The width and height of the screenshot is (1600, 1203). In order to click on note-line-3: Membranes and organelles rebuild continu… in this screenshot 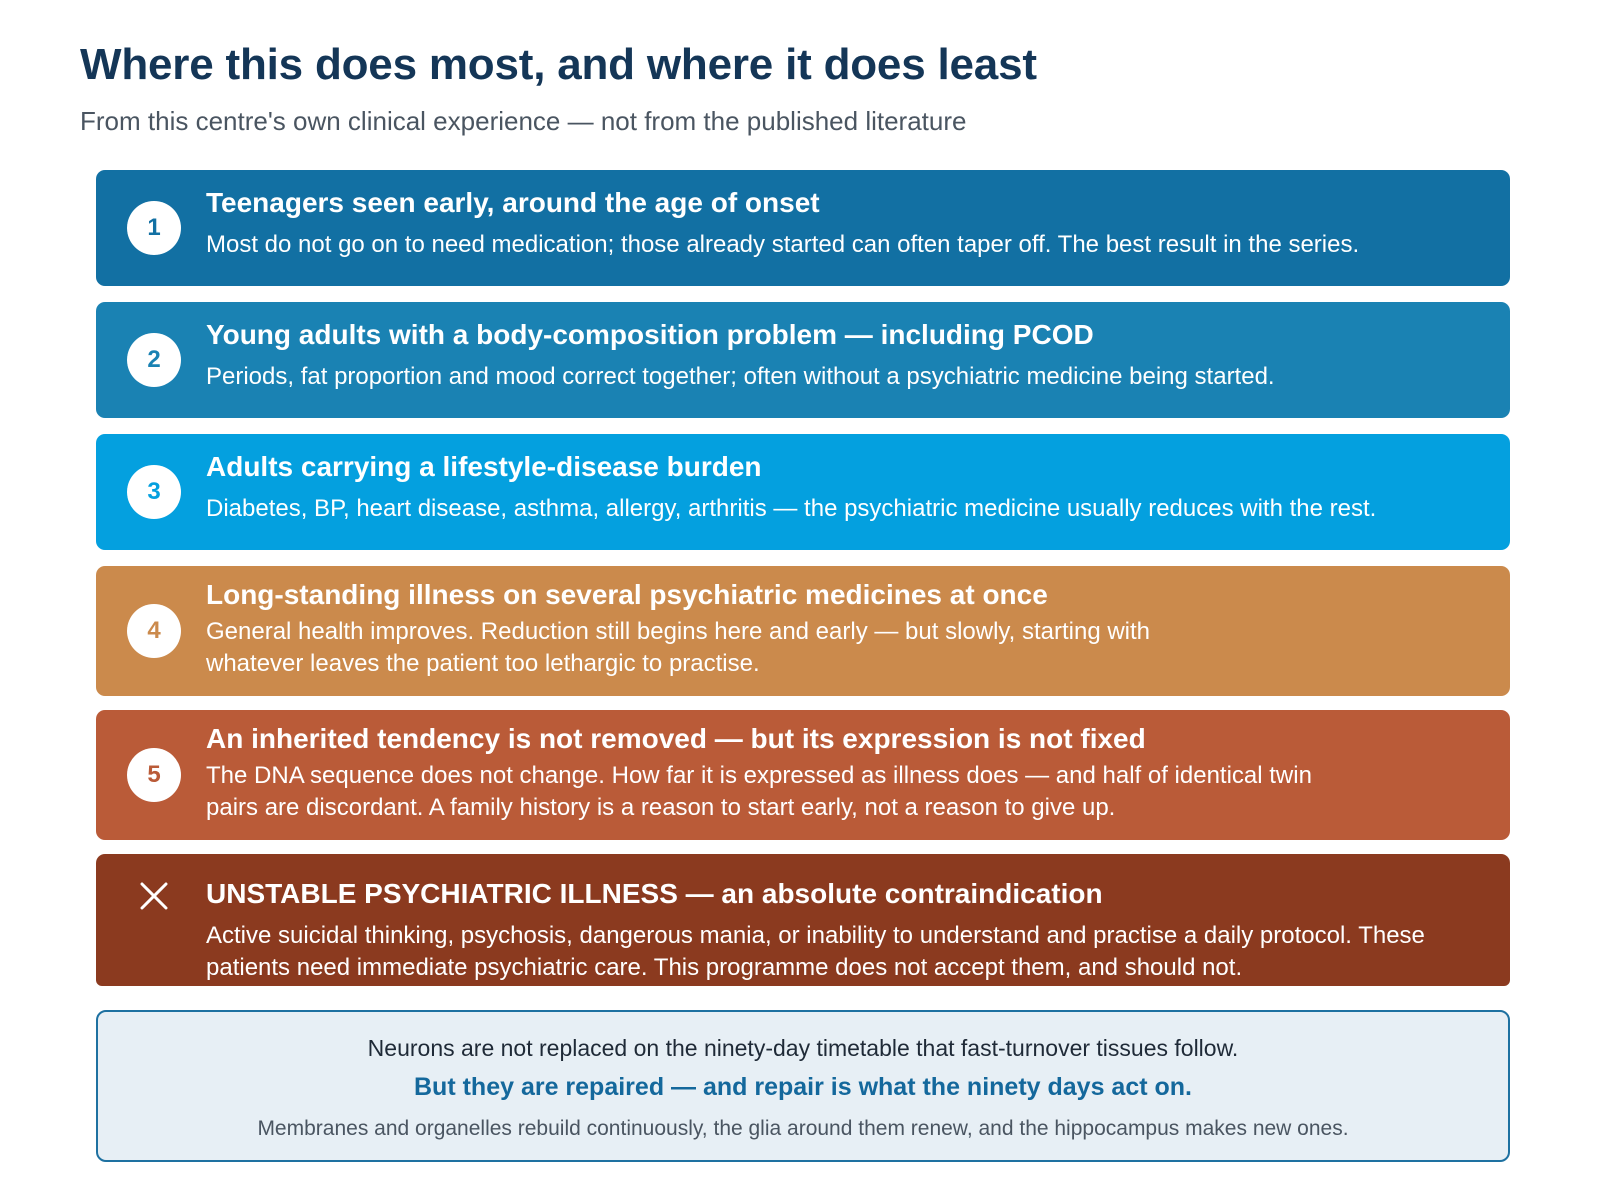, I will do `click(803, 1128)`.